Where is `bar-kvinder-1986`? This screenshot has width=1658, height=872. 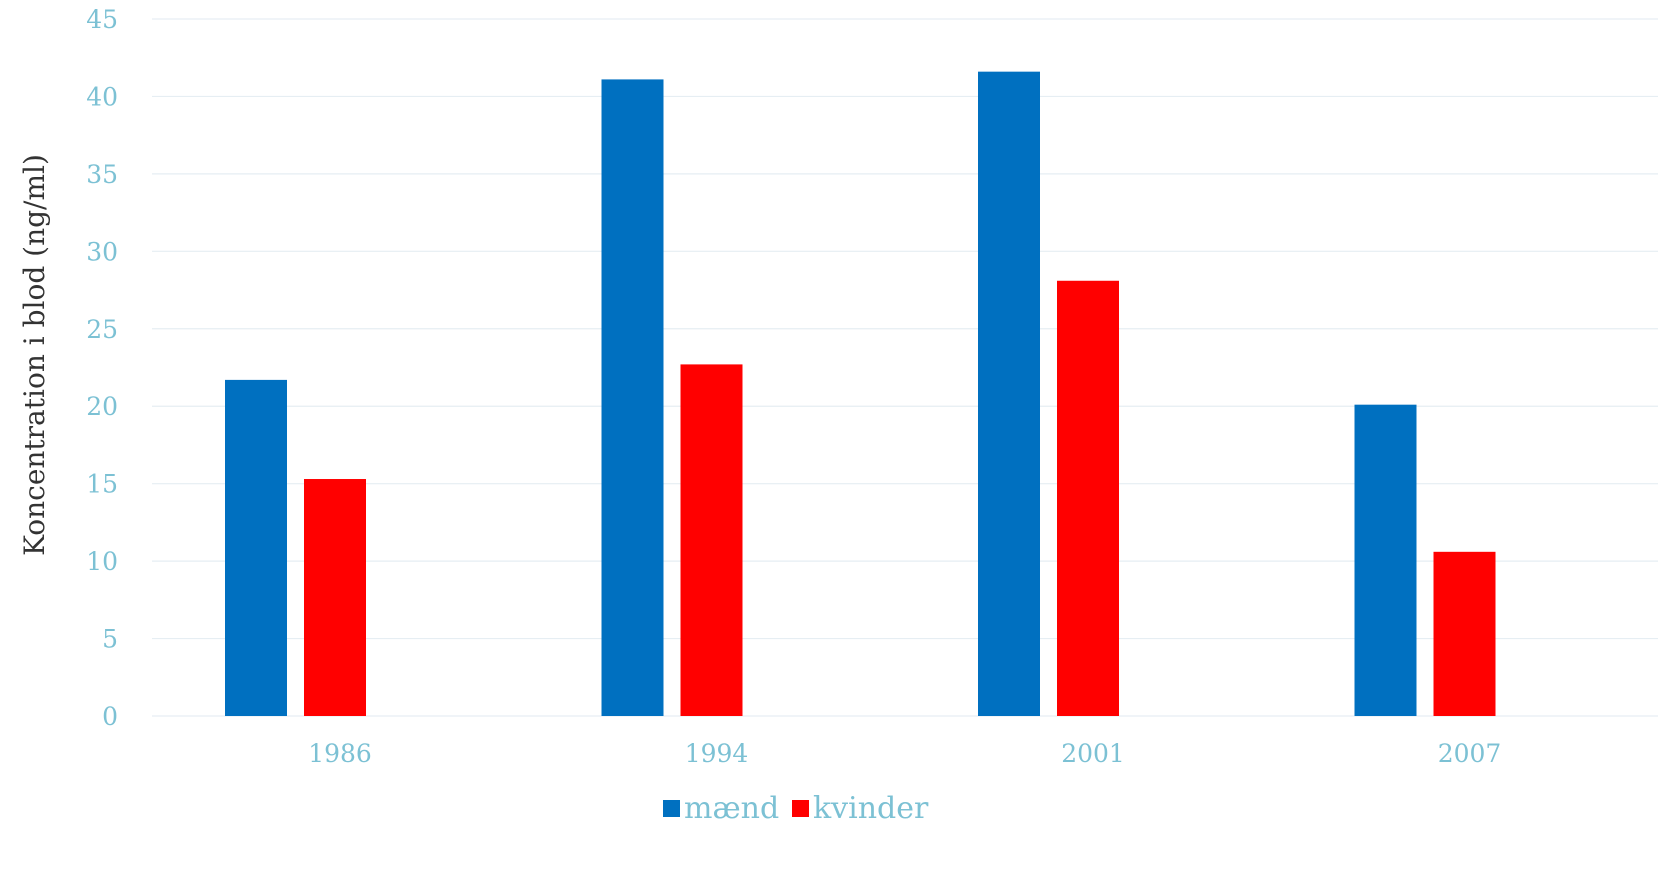
bar-kvinder-1986 is located at coordinates (335, 597).